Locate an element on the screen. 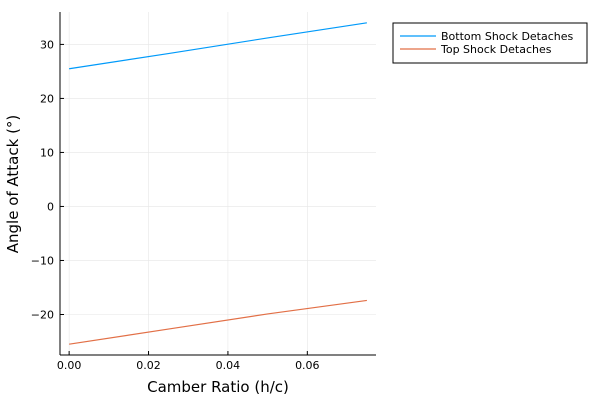 The image size is (600, 400). legend-label-top-shock: Top Shock Detaches is located at coordinates (496, 49).